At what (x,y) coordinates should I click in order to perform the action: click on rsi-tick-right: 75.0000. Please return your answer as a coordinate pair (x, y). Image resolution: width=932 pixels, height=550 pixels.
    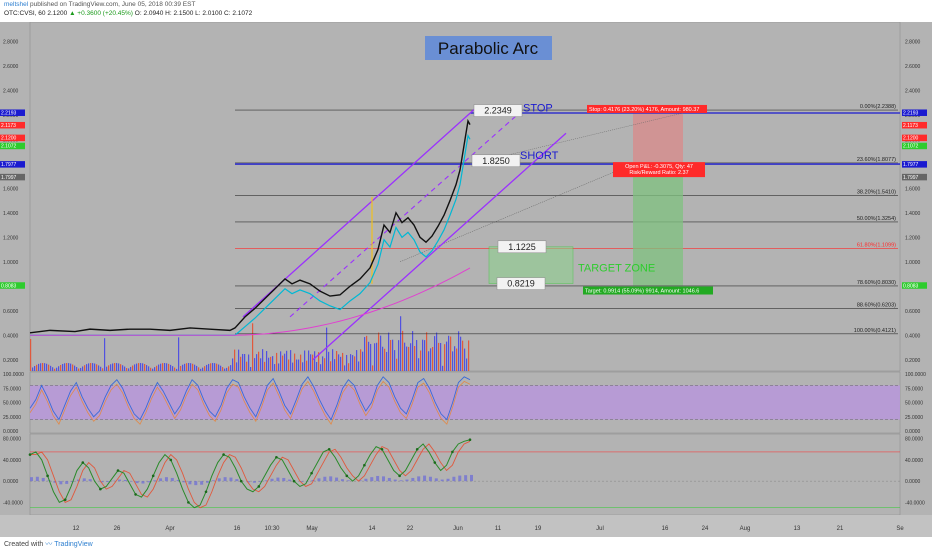
    Looking at the image, I should click on (914, 389).